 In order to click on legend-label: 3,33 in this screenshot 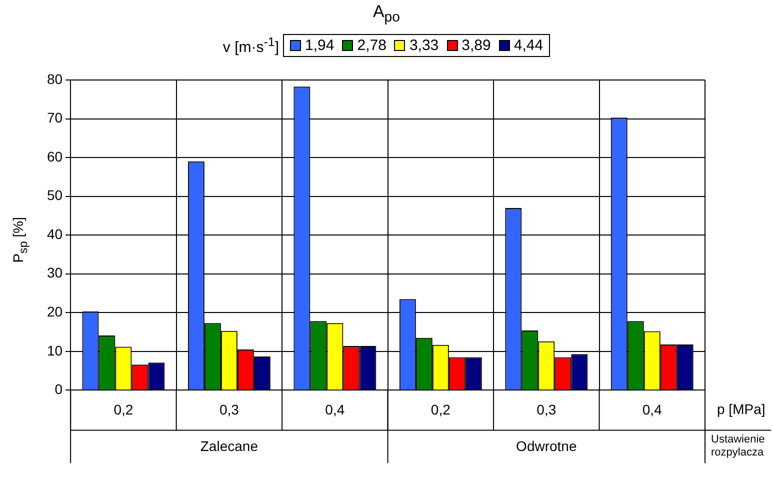, I will do `click(423, 45)`.